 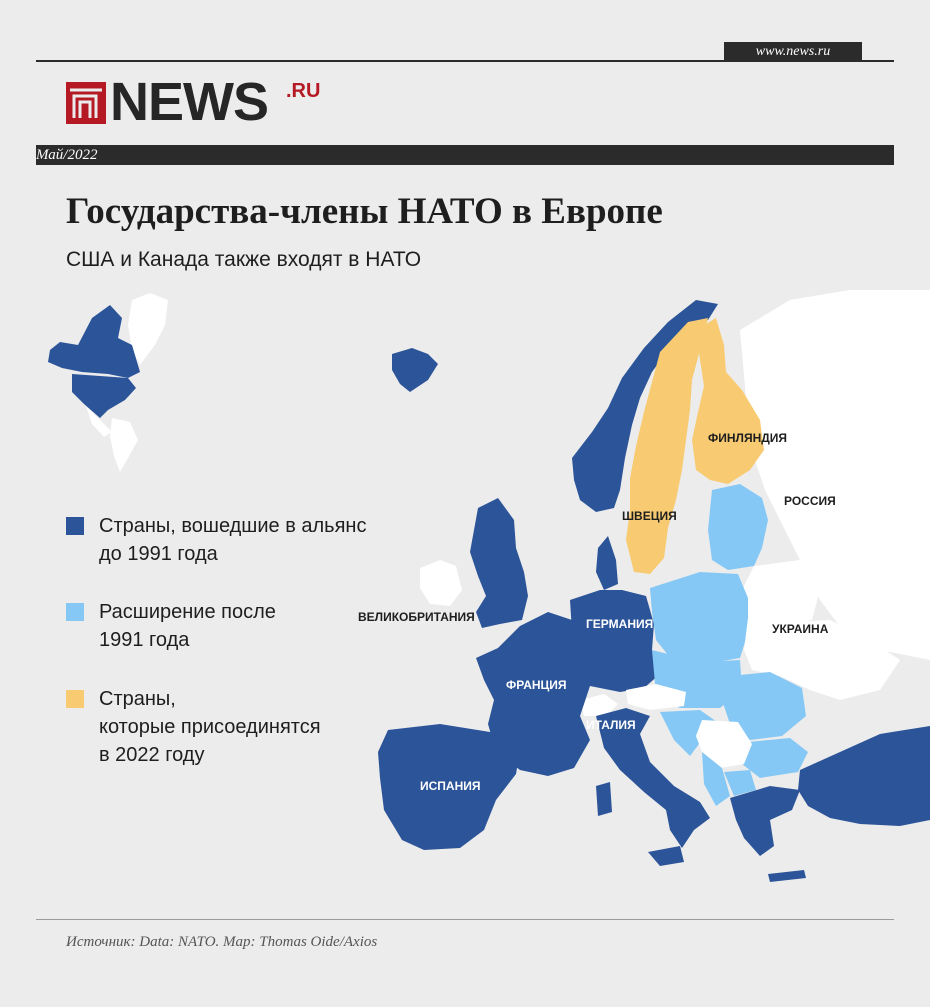 What do you see at coordinates (800, 629) in the screenshot?
I see `map-label-ukraine: УКРАИНА` at bounding box center [800, 629].